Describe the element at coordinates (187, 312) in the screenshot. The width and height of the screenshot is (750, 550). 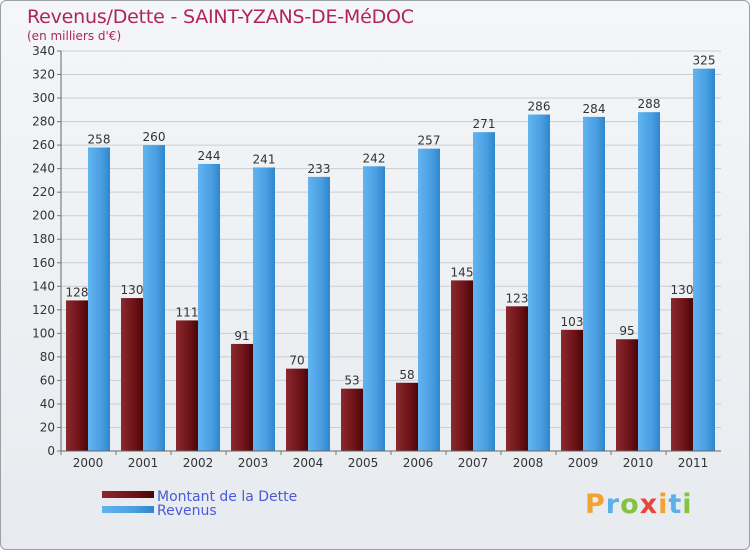
I see `bar-debt-label: 111` at that location.